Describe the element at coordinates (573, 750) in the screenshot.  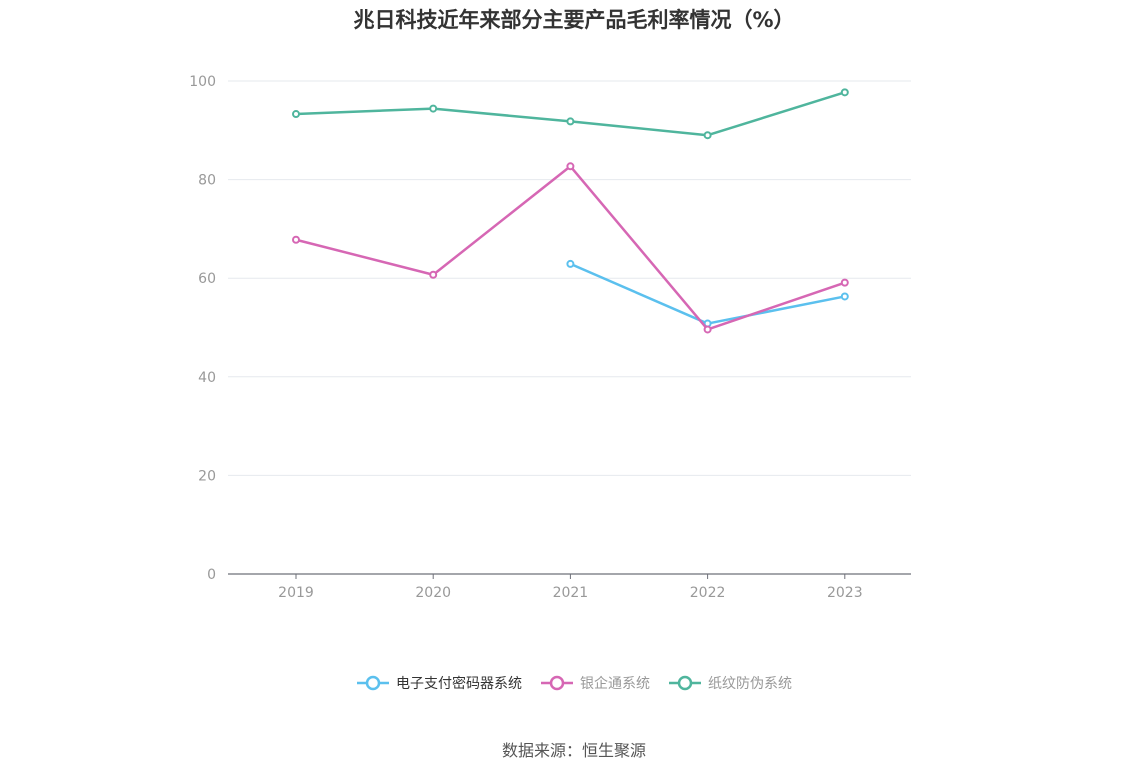
I see `data-source: 数据来源：恒生聚源` at that location.